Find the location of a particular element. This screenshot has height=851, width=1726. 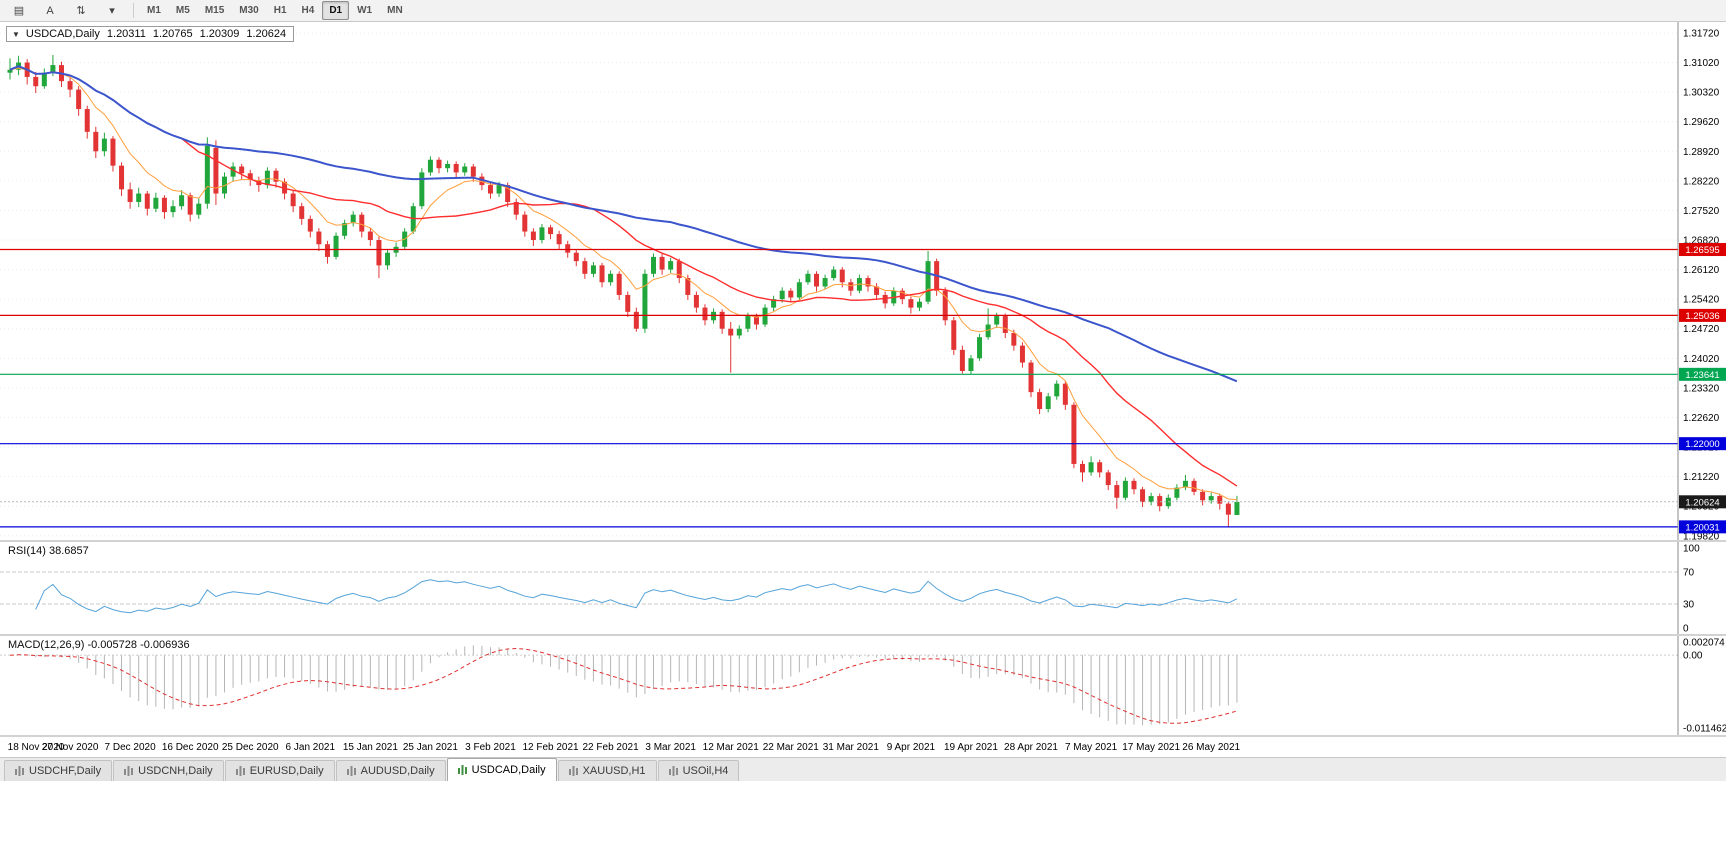

svg-text: 1.26120 is located at coordinates (1701, 270).